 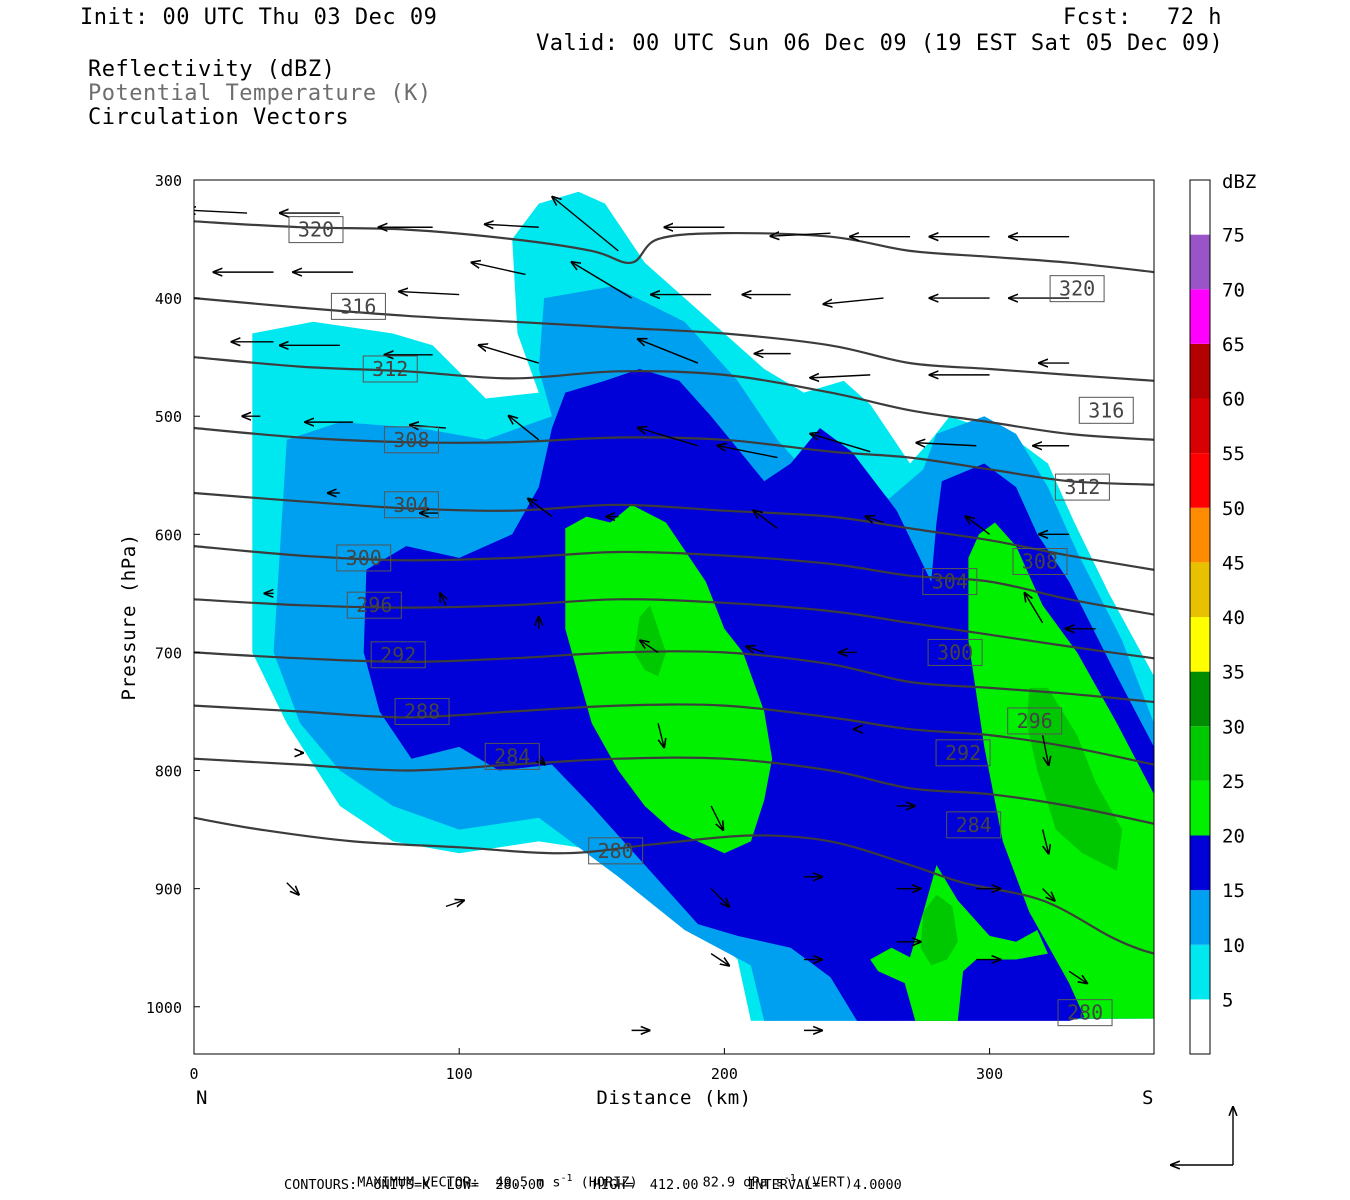 I want to click on theta-label-right-284-8: 284, so click(x=974, y=825).